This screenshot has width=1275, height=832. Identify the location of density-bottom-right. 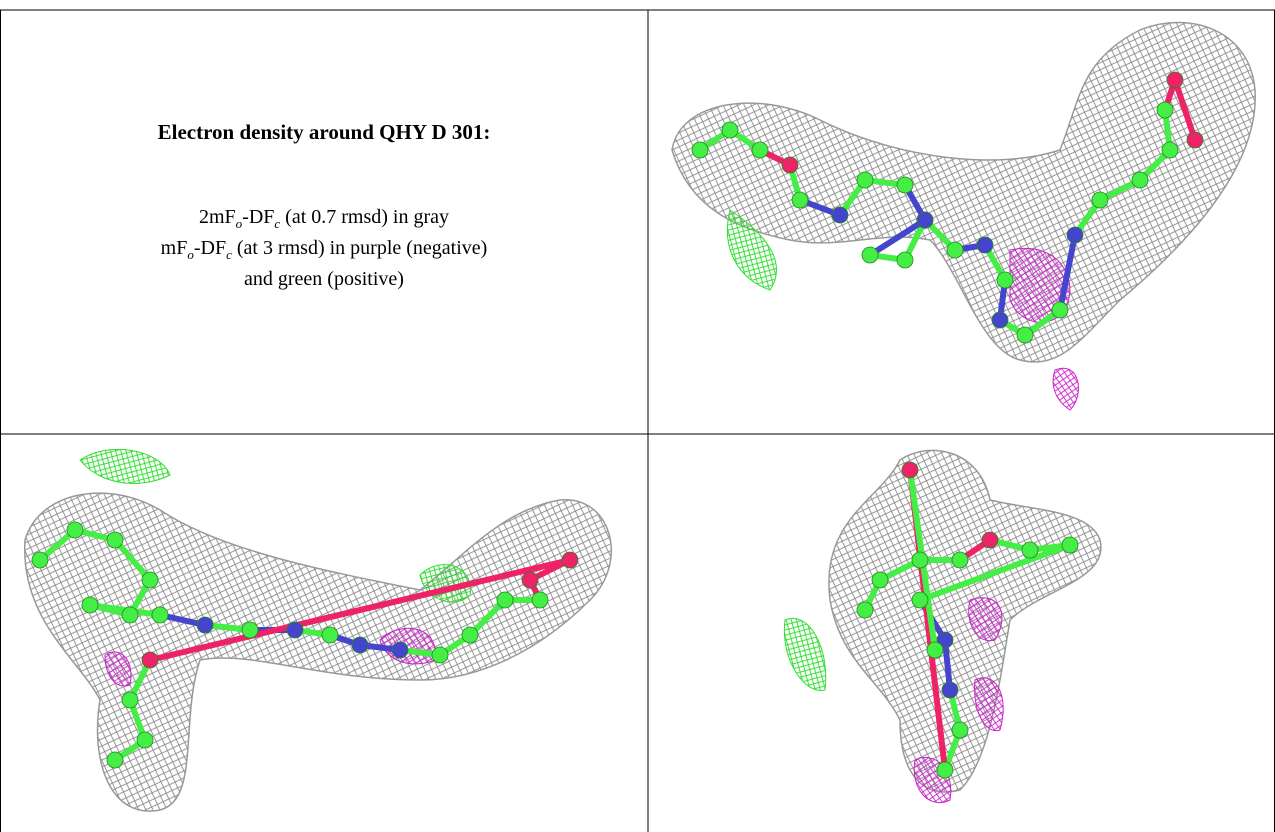
(942, 626).